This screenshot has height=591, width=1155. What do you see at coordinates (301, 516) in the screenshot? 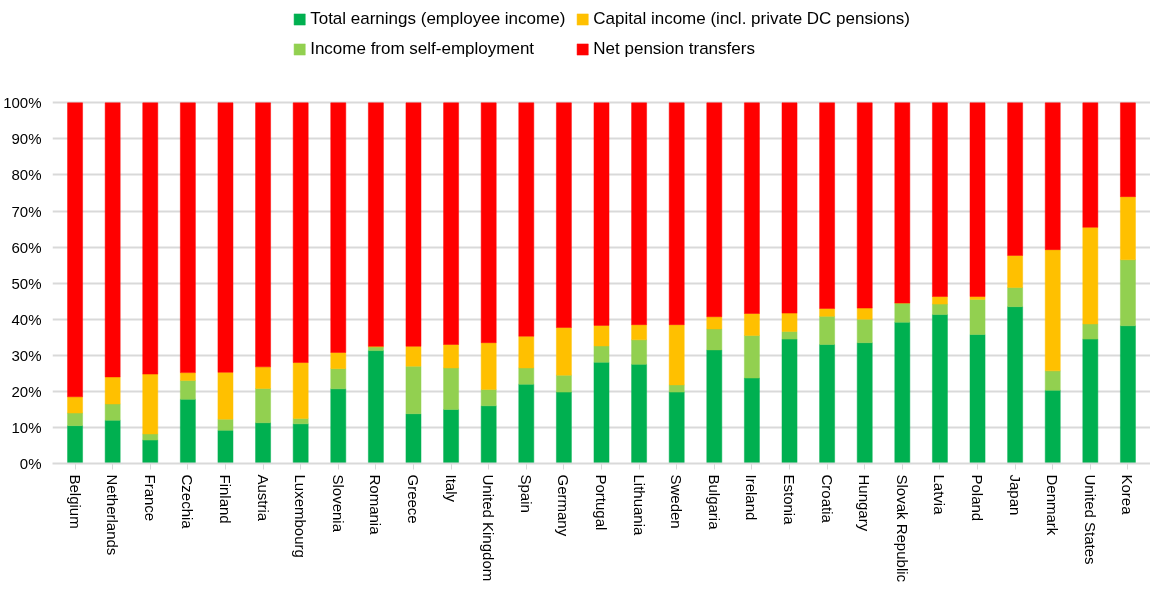
I see `x-tick-label: Luxembourg` at bounding box center [301, 516].